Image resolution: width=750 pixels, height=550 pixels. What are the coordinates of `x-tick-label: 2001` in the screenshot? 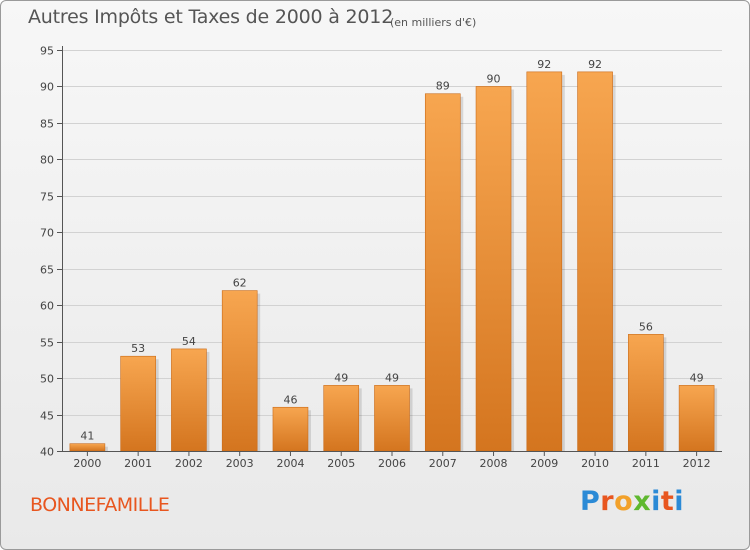 It's located at (138, 463).